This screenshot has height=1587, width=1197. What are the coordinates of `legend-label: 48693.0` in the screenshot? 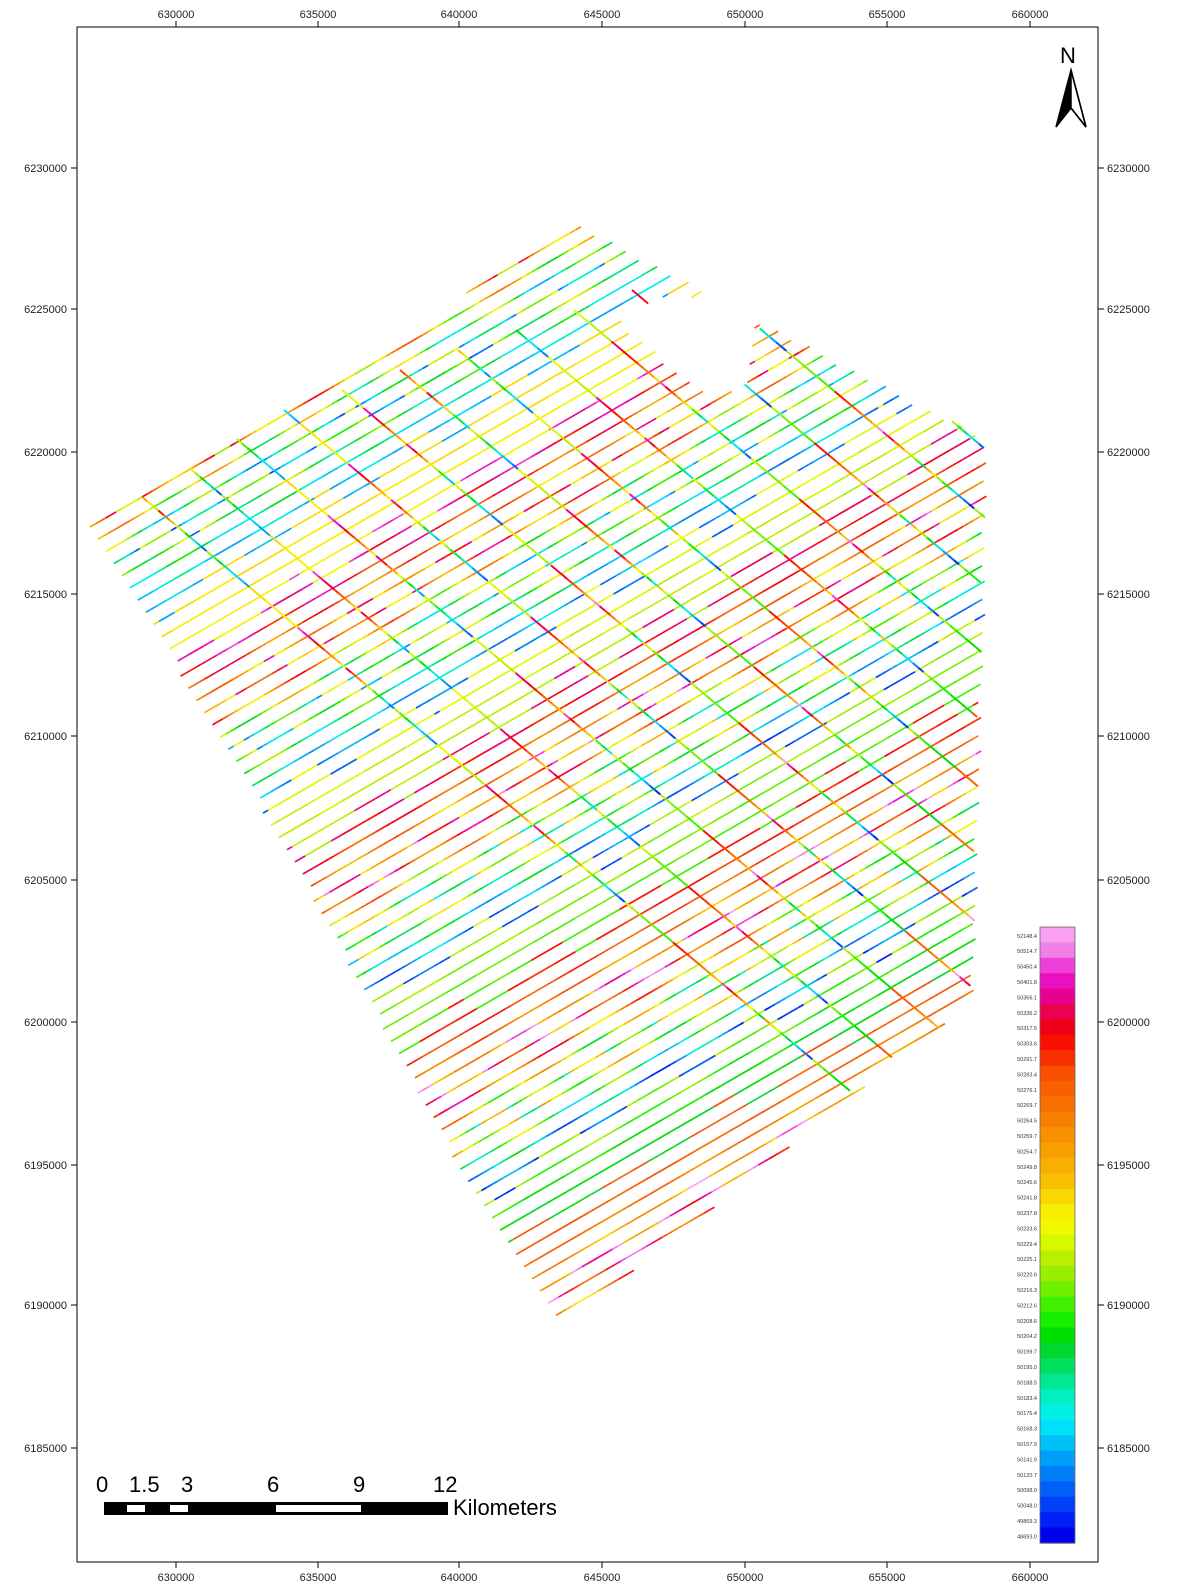 It's located at (1027, 1537).